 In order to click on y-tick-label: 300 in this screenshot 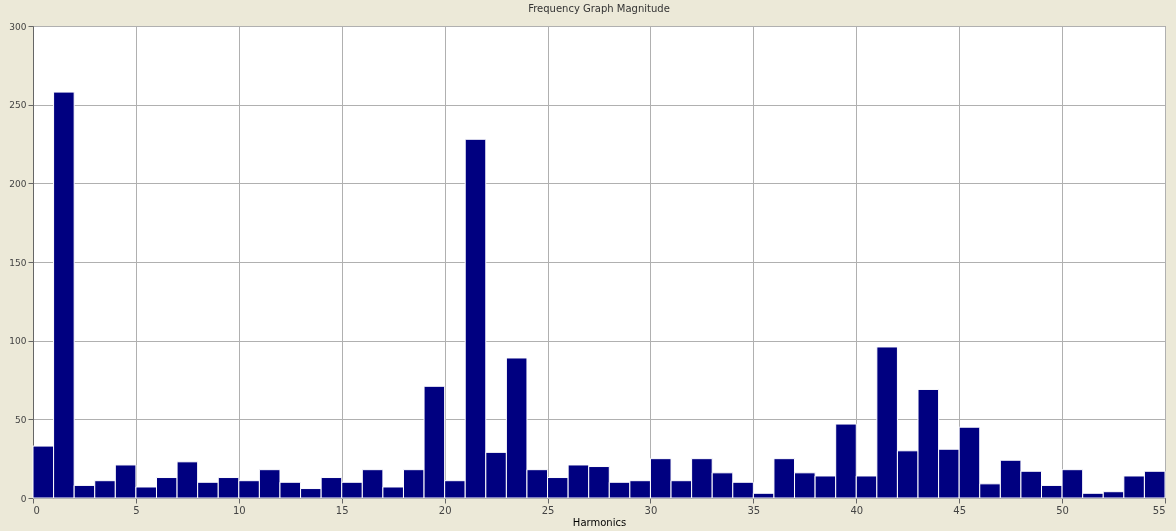, I will do `click(18, 26)`.